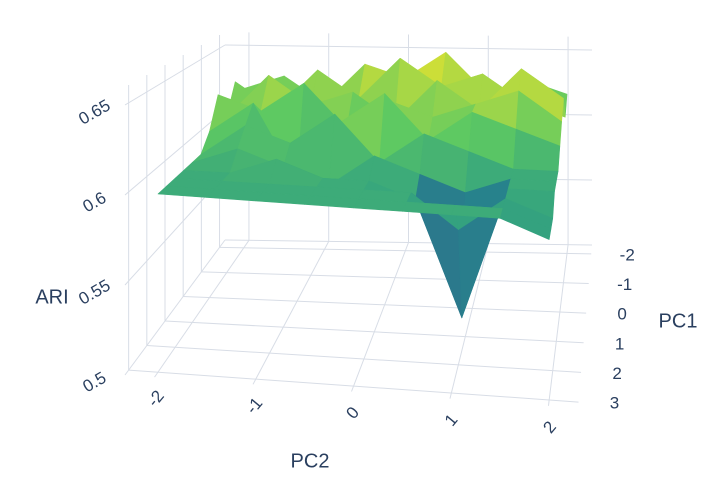  Describe the element at coordinates (254, 406) in the screenshot. I see `x-tick-label: -1` at that location.